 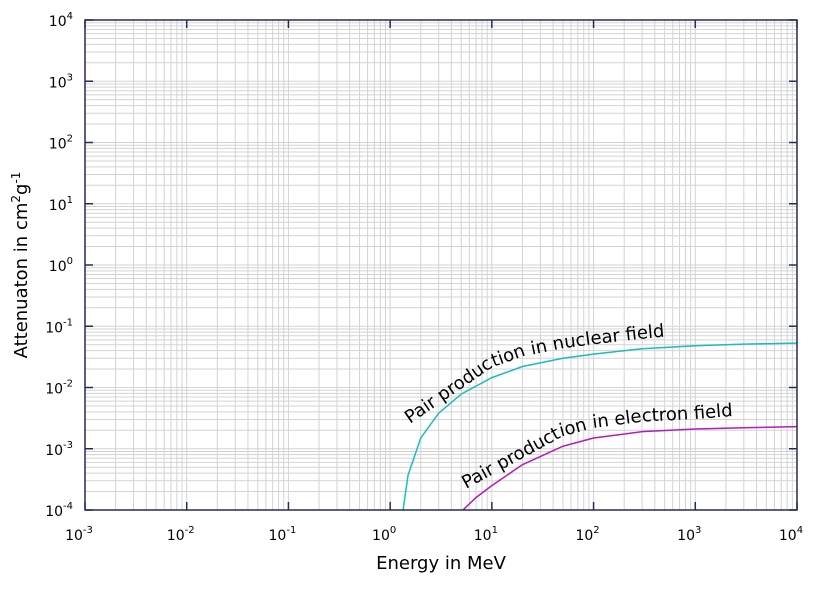 I want to click on y-tick-label: 10⁻¹, so click(x=59, y=326).